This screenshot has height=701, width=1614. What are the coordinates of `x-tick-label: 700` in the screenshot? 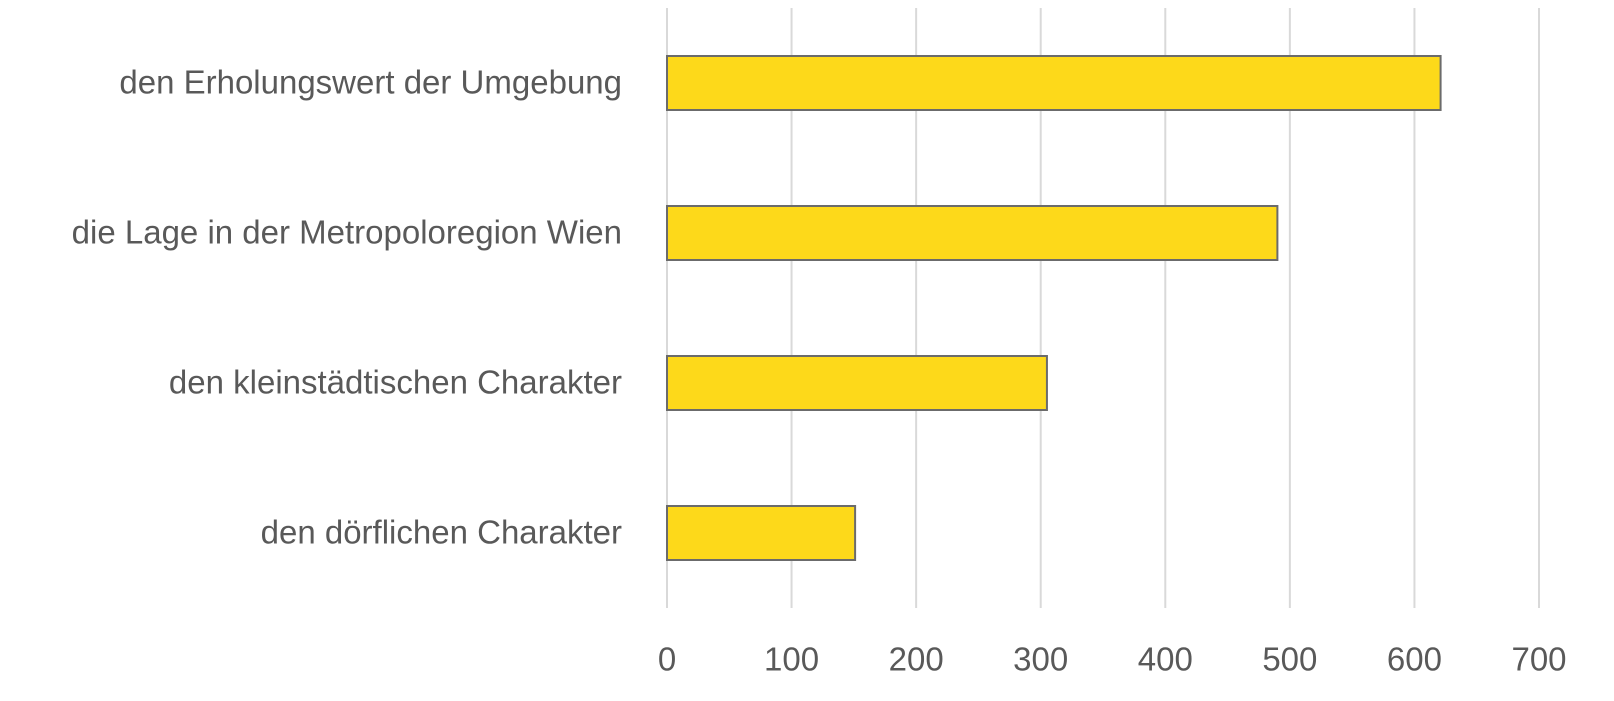 It's located at (1538, 659).